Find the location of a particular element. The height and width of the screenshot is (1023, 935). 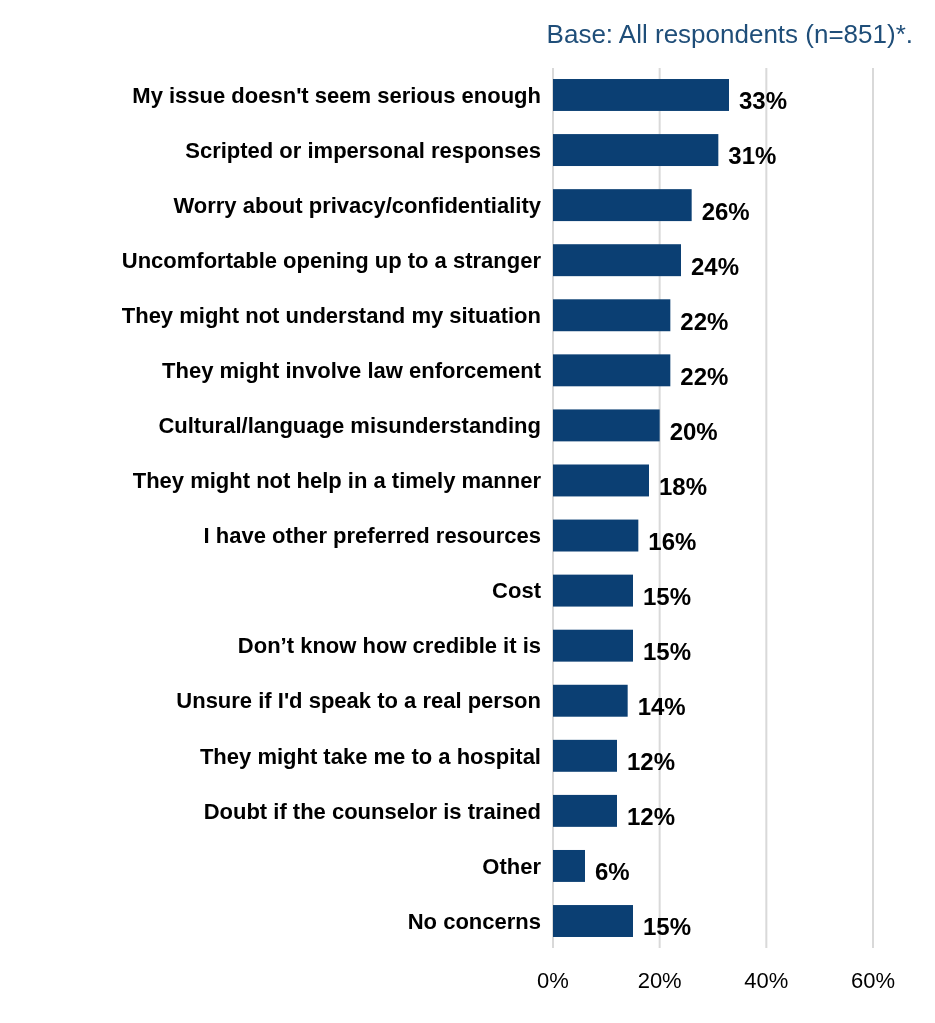

x-tick-label: 40% is located at coordinates (766, 980).